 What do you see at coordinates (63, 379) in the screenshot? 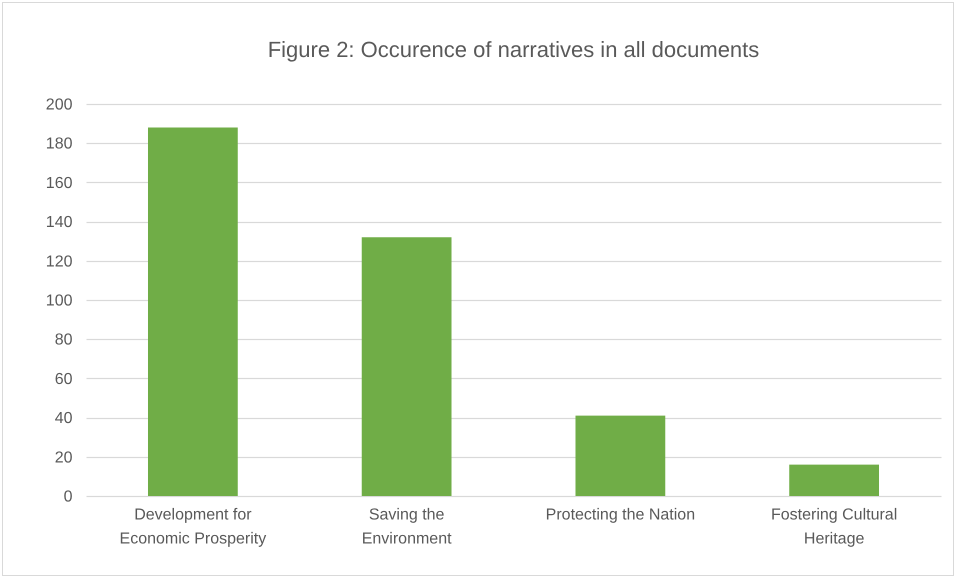
I see `y-tick-label: 60` at bounding box center [63, 379].